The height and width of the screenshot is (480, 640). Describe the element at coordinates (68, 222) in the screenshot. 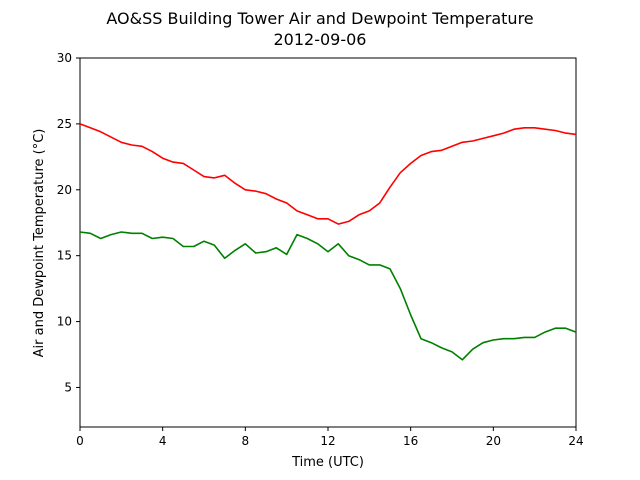

I see `y-axis-ticks: 5 10 15 20 25 30` at that location.